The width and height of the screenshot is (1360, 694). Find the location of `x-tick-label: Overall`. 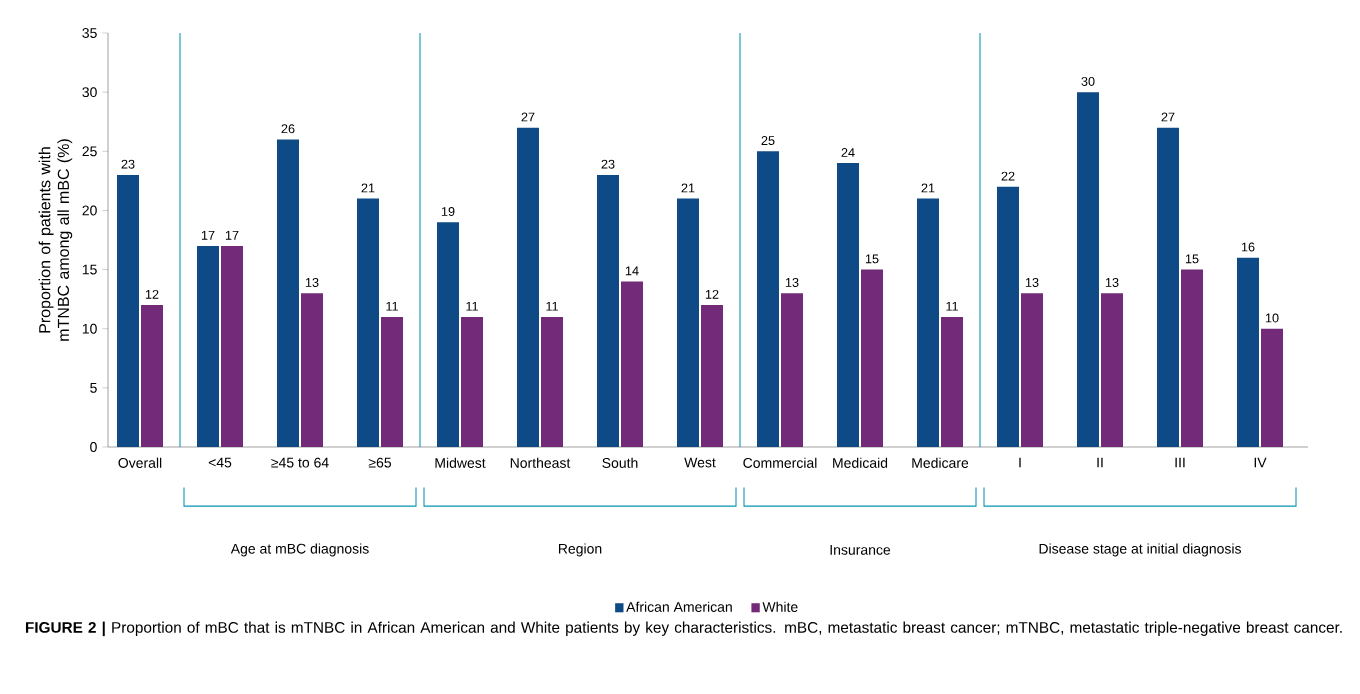

x-tick-label: Overall is located at coordinates (140, 462).